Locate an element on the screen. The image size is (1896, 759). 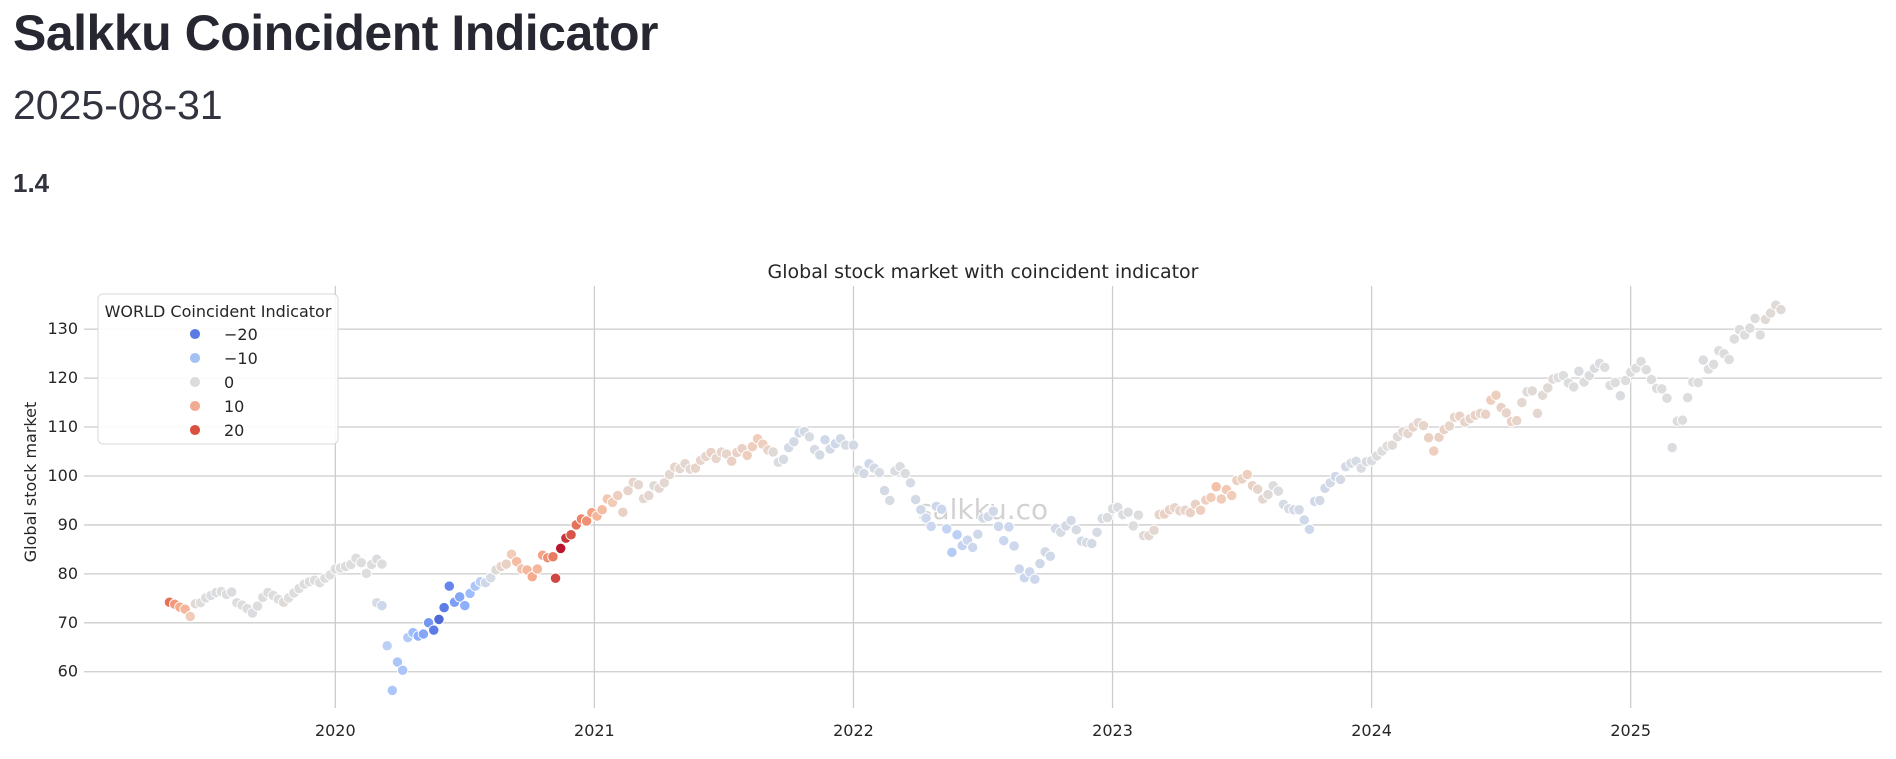
legend-label: 0 is located at coordinates (229, 382).